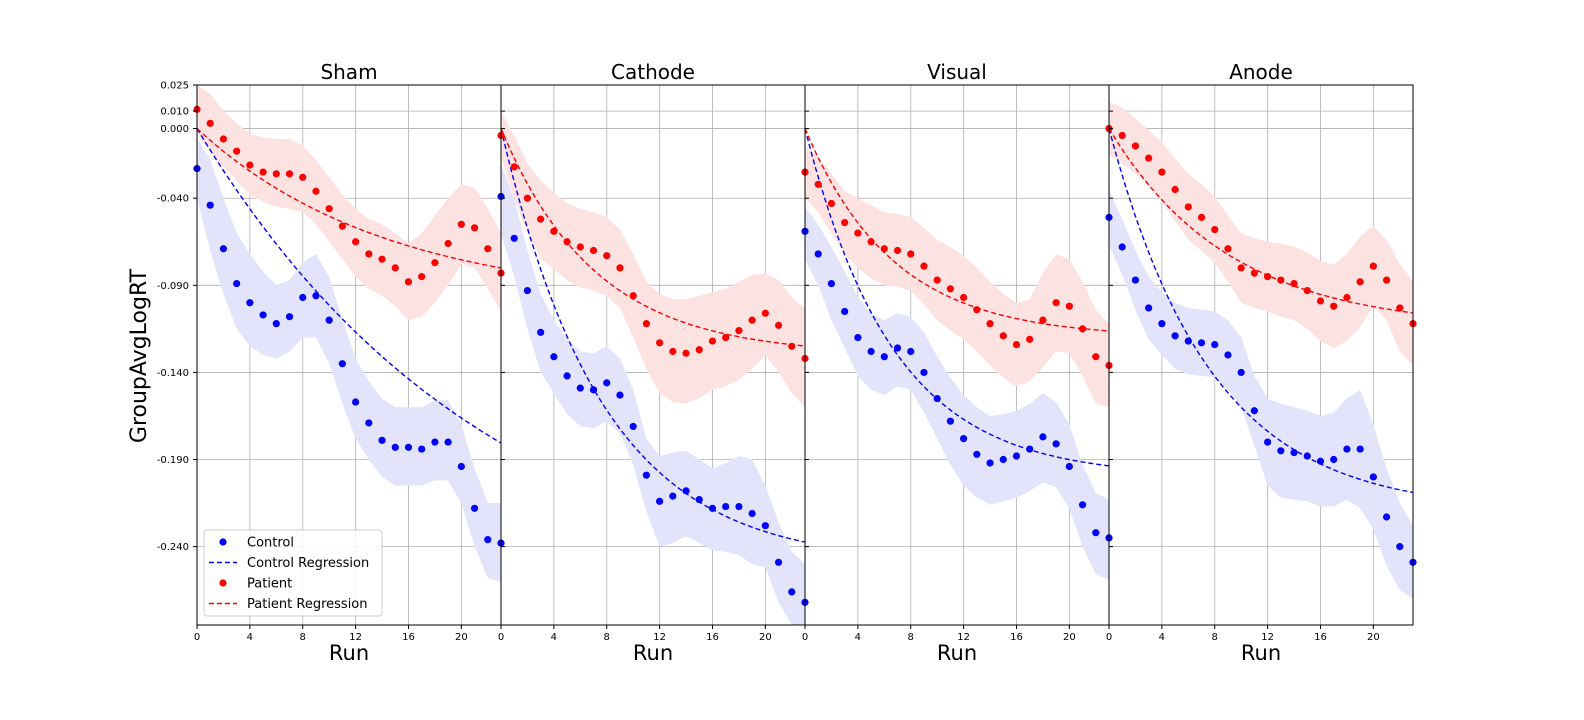 Image resolution: width=1584 pixels, height=720 pixels. What do you see at coordinates (223, 583) in the screenshot?
I see `legend-marker` at bounding box center [223, 583].